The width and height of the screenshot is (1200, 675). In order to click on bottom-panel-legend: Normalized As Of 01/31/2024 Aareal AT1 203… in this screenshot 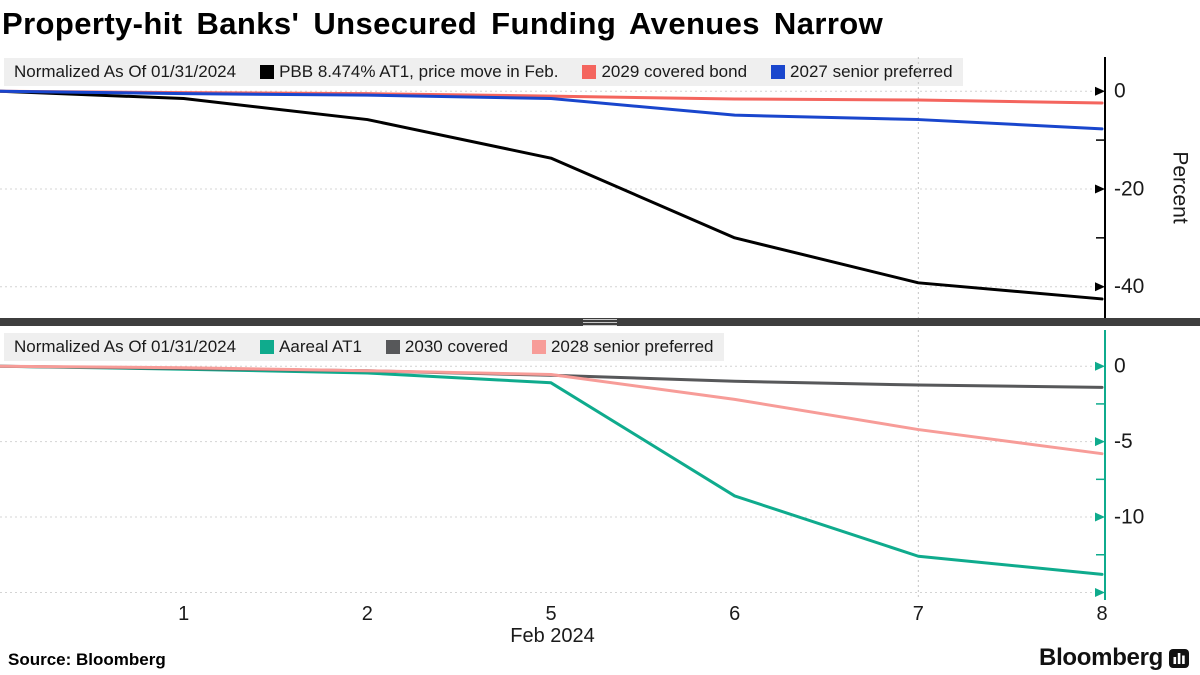, I will do `click(364, 347)`.